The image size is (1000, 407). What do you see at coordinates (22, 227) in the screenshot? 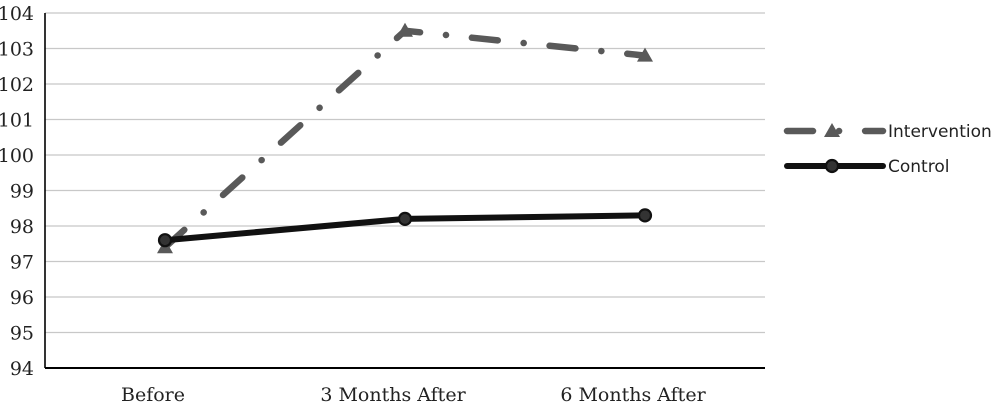
I see `y-tick-label: 98` at bounding box center [22, 227].